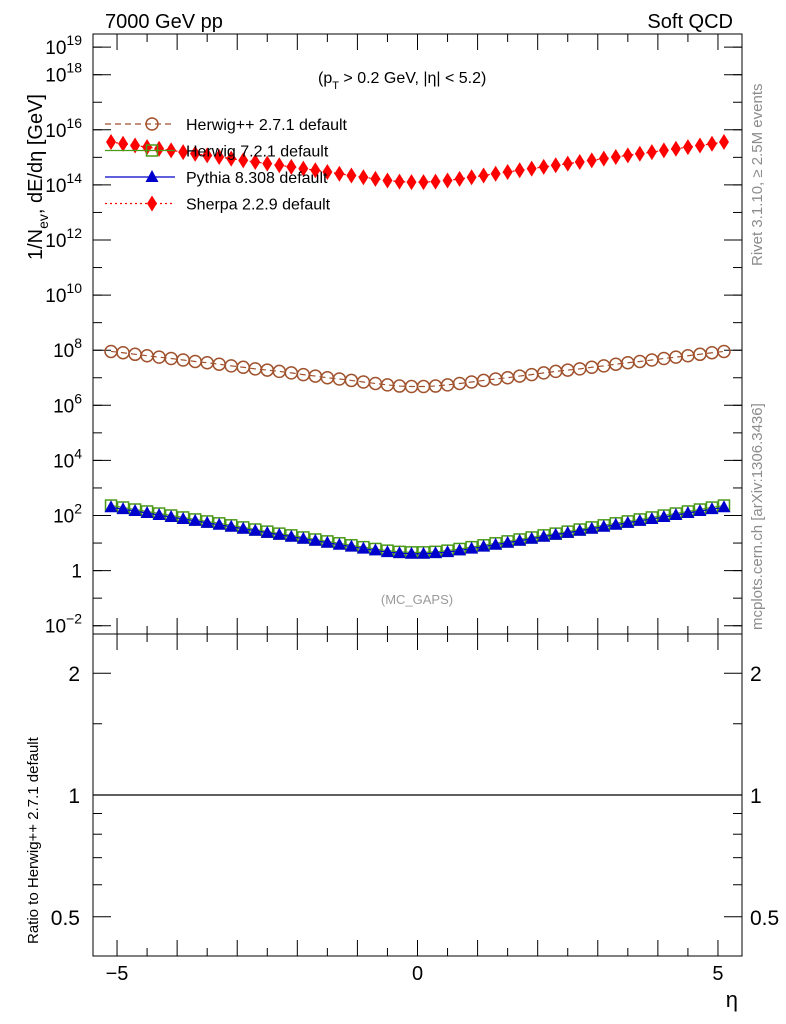 This screenshot has height=1024, width=786. Describe the element at coordinates (67, 458) in the screenshot. I see `y-tick-label: 10⁴` at that location.